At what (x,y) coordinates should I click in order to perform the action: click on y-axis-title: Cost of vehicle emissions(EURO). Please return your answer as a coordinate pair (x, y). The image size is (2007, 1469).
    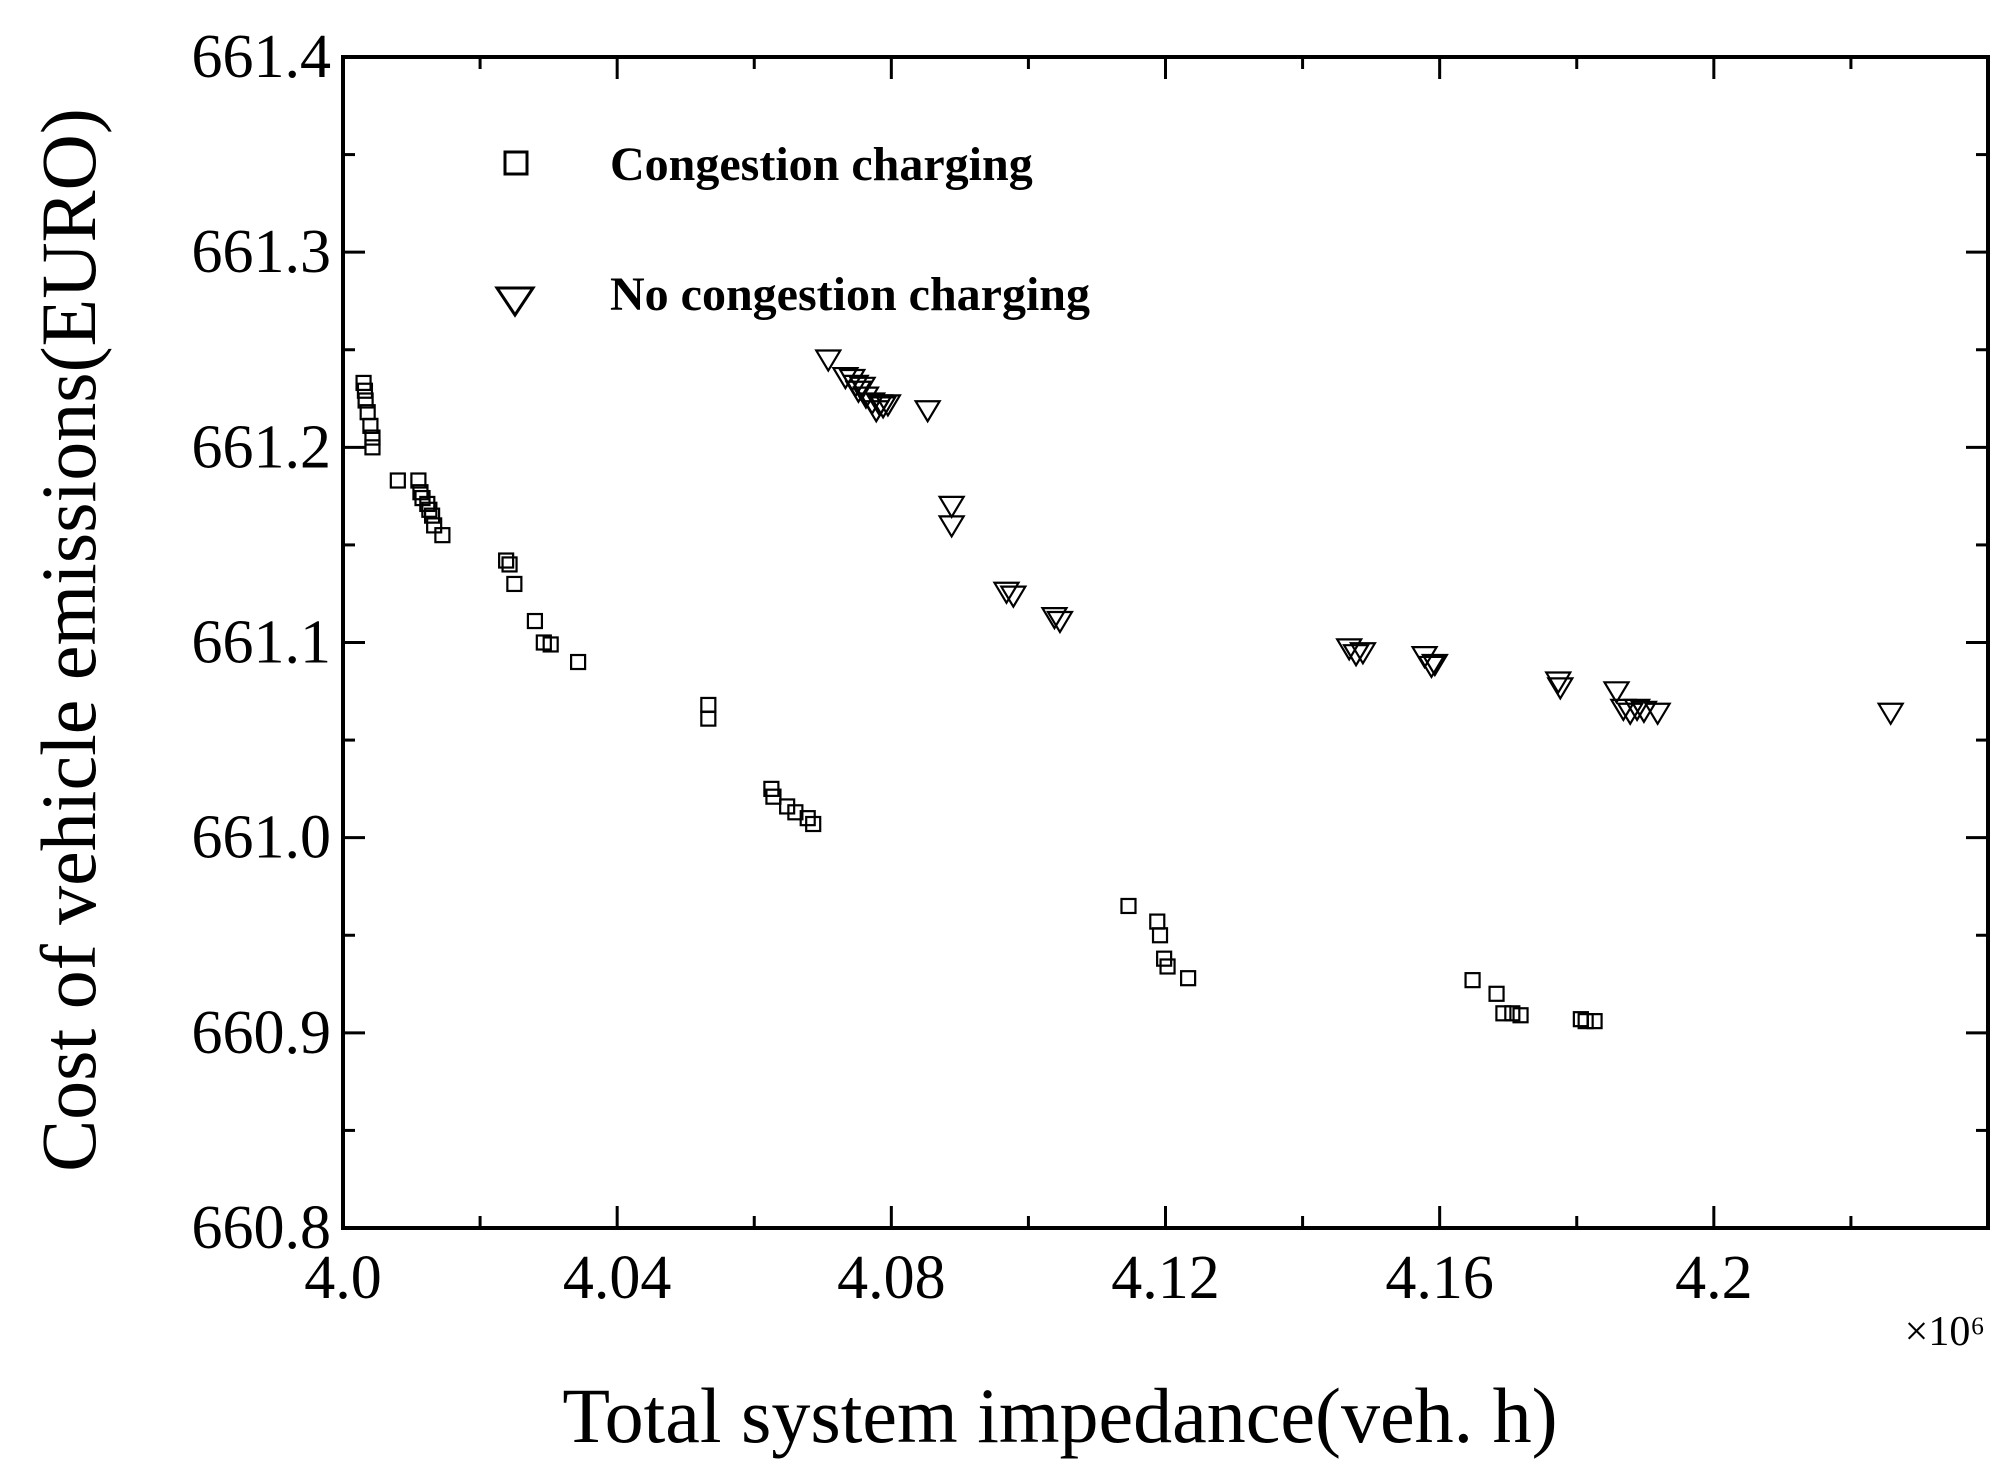
    Looking at the image, I should click on (68, 640).